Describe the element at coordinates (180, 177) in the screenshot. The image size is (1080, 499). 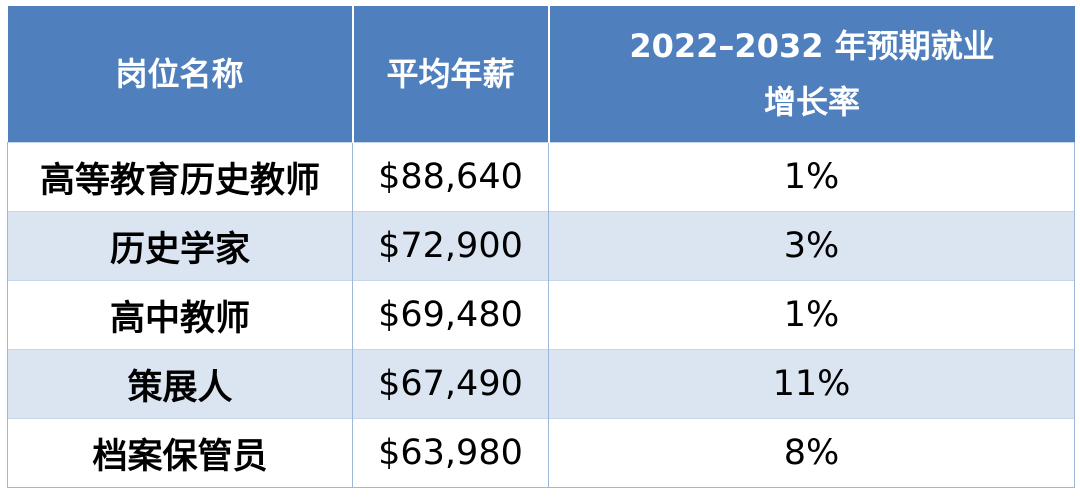
I see `cell-role: 高等教育历史教师` at that location.